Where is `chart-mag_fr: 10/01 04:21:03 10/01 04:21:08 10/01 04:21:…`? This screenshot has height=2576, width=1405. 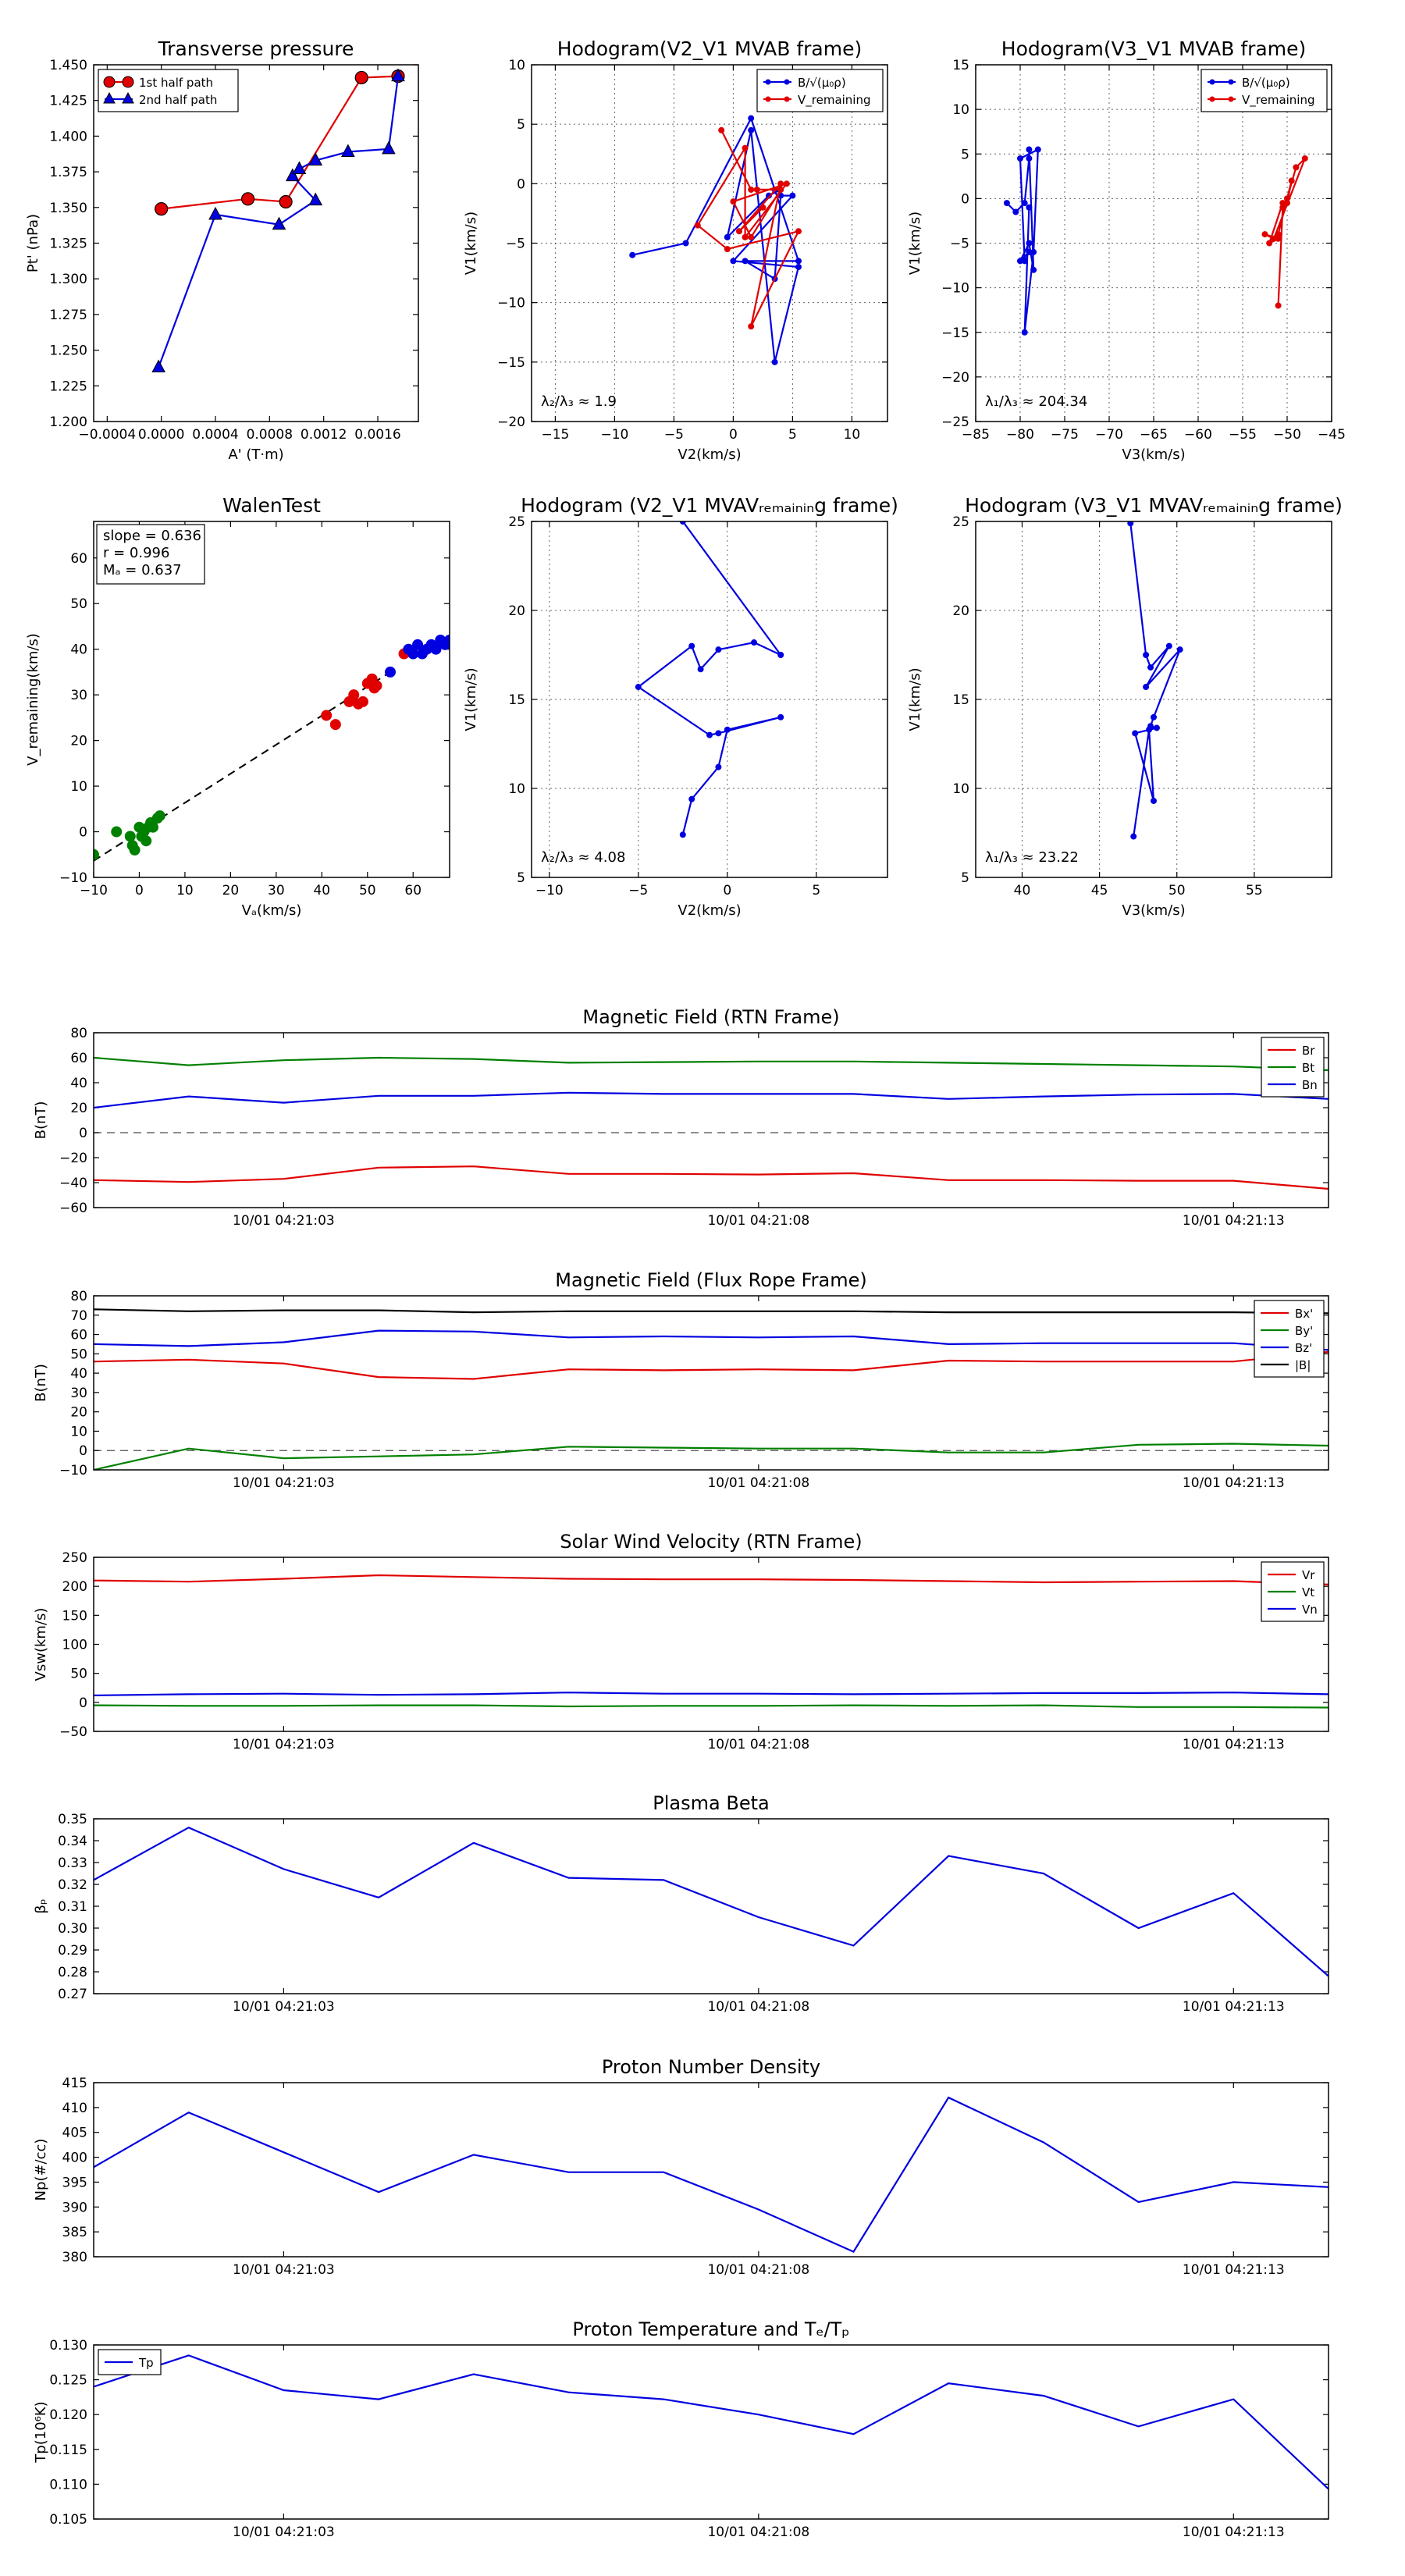 chart-mag_fr: 10/01 04:21:03 10/01 04:21:08 10/01 04:21:… is located at coordinates (681, 1380).